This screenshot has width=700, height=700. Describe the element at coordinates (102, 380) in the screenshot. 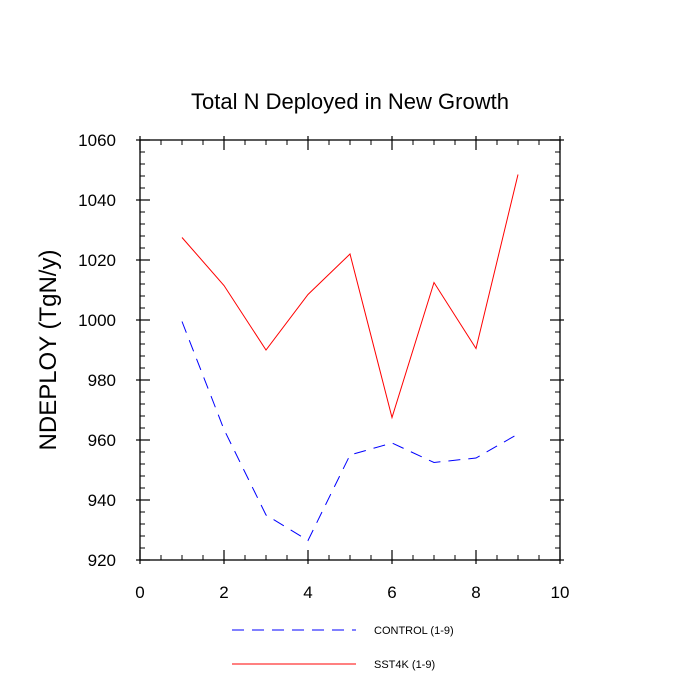

I see `y-tick-label: 980` at that location.